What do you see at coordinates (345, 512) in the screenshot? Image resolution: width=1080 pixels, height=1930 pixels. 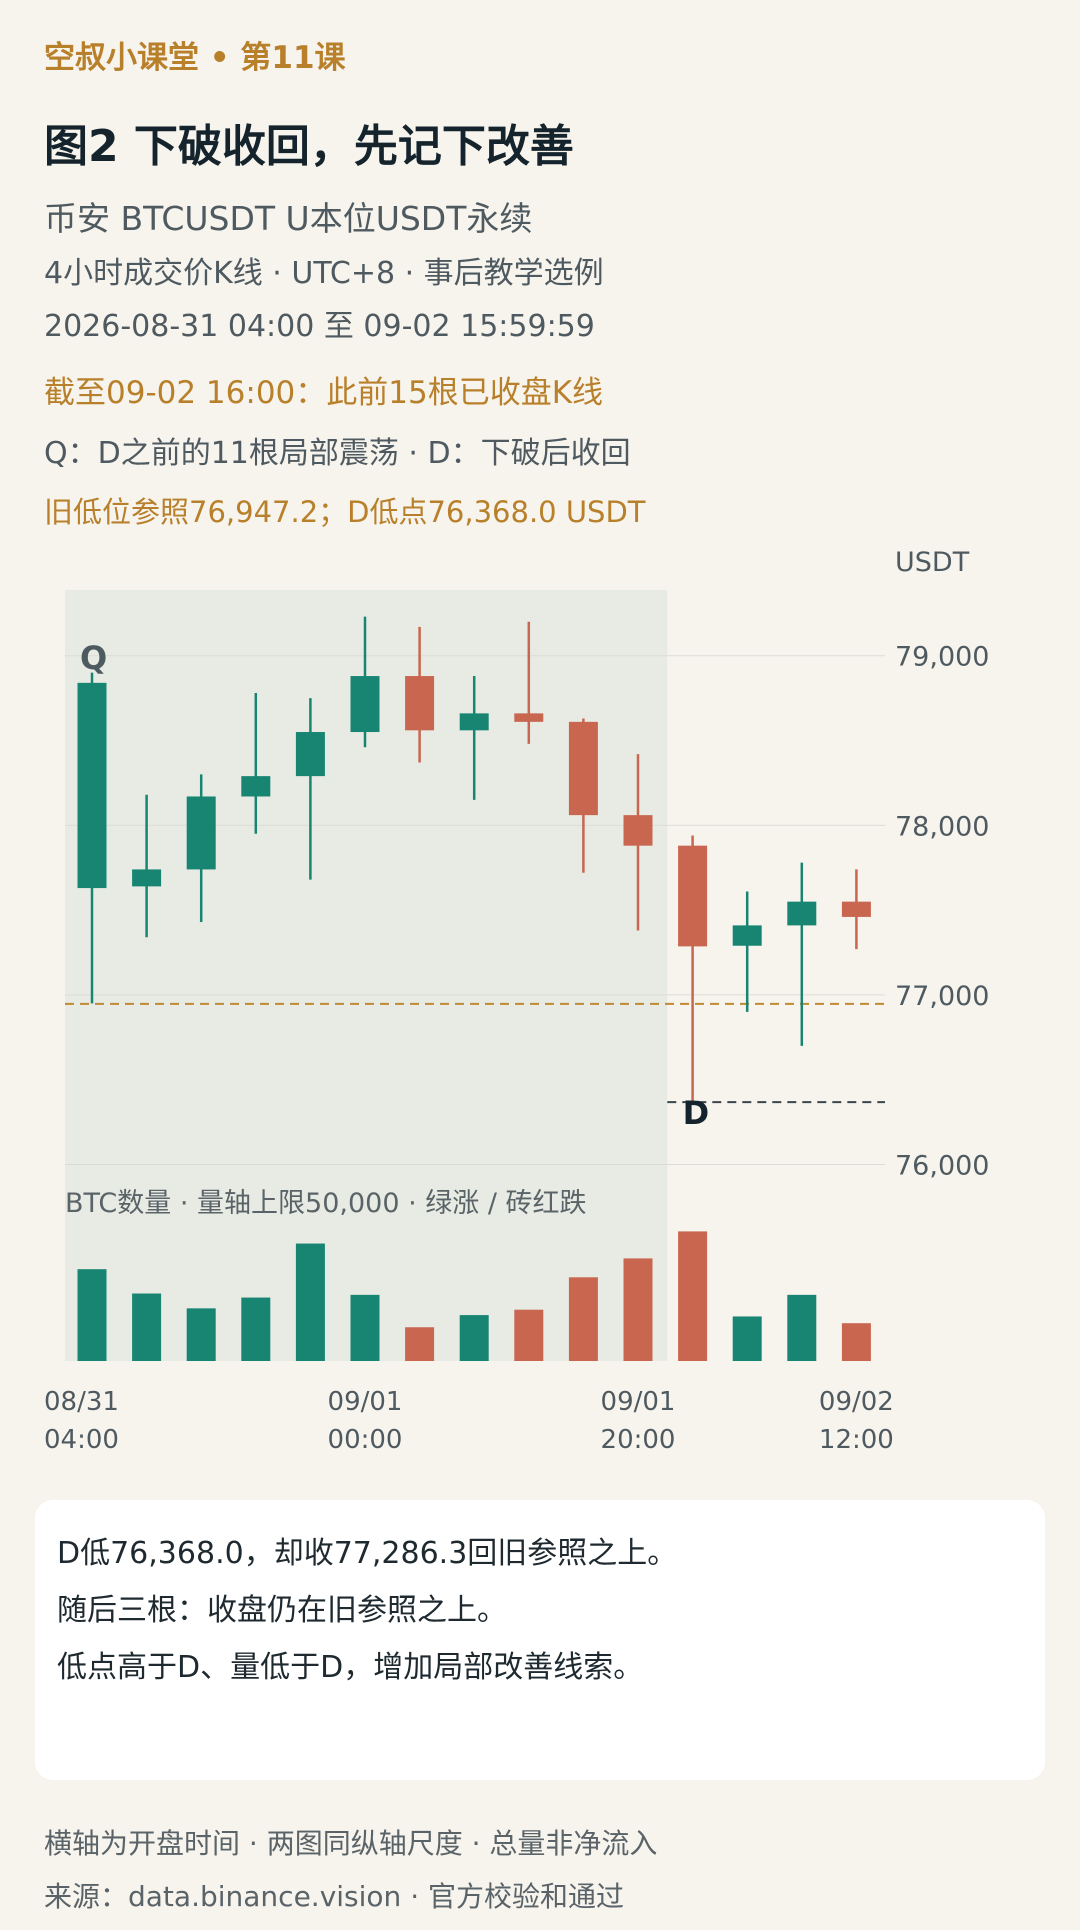 I see `reference-level-line: 旧低位参照76,947.2；D低点76,368.0 USDT` at bounding box center [345, 512].